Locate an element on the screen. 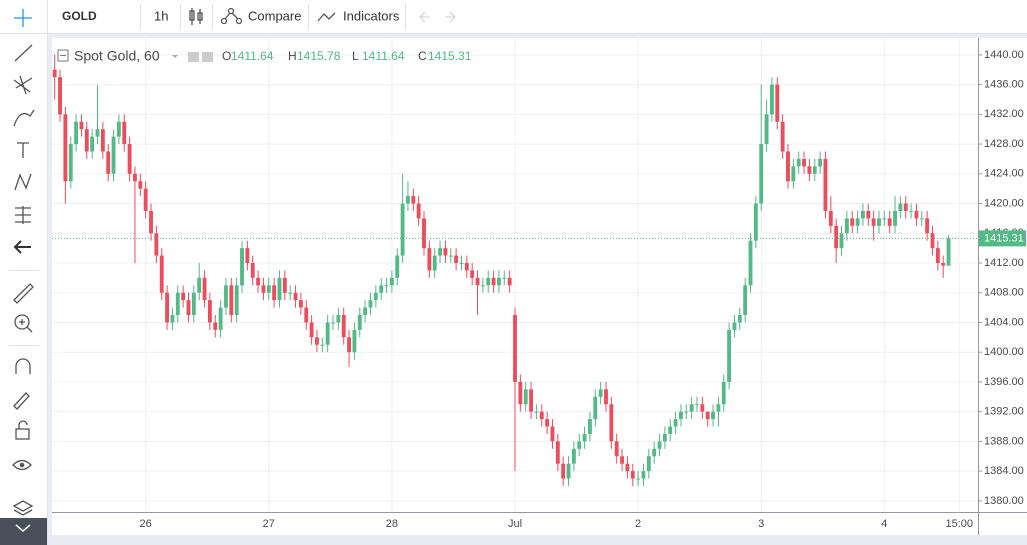 The height and width of the screenshot is (545, 1027). back-tool is located at coordinates (22, 247).